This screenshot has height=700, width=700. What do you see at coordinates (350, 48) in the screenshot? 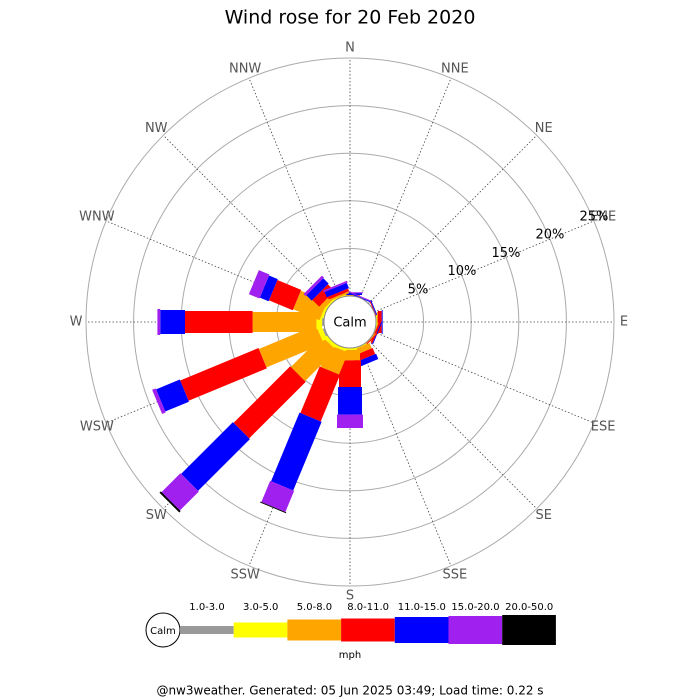
I see `direction-label: N` at bounding box center [350, 48].